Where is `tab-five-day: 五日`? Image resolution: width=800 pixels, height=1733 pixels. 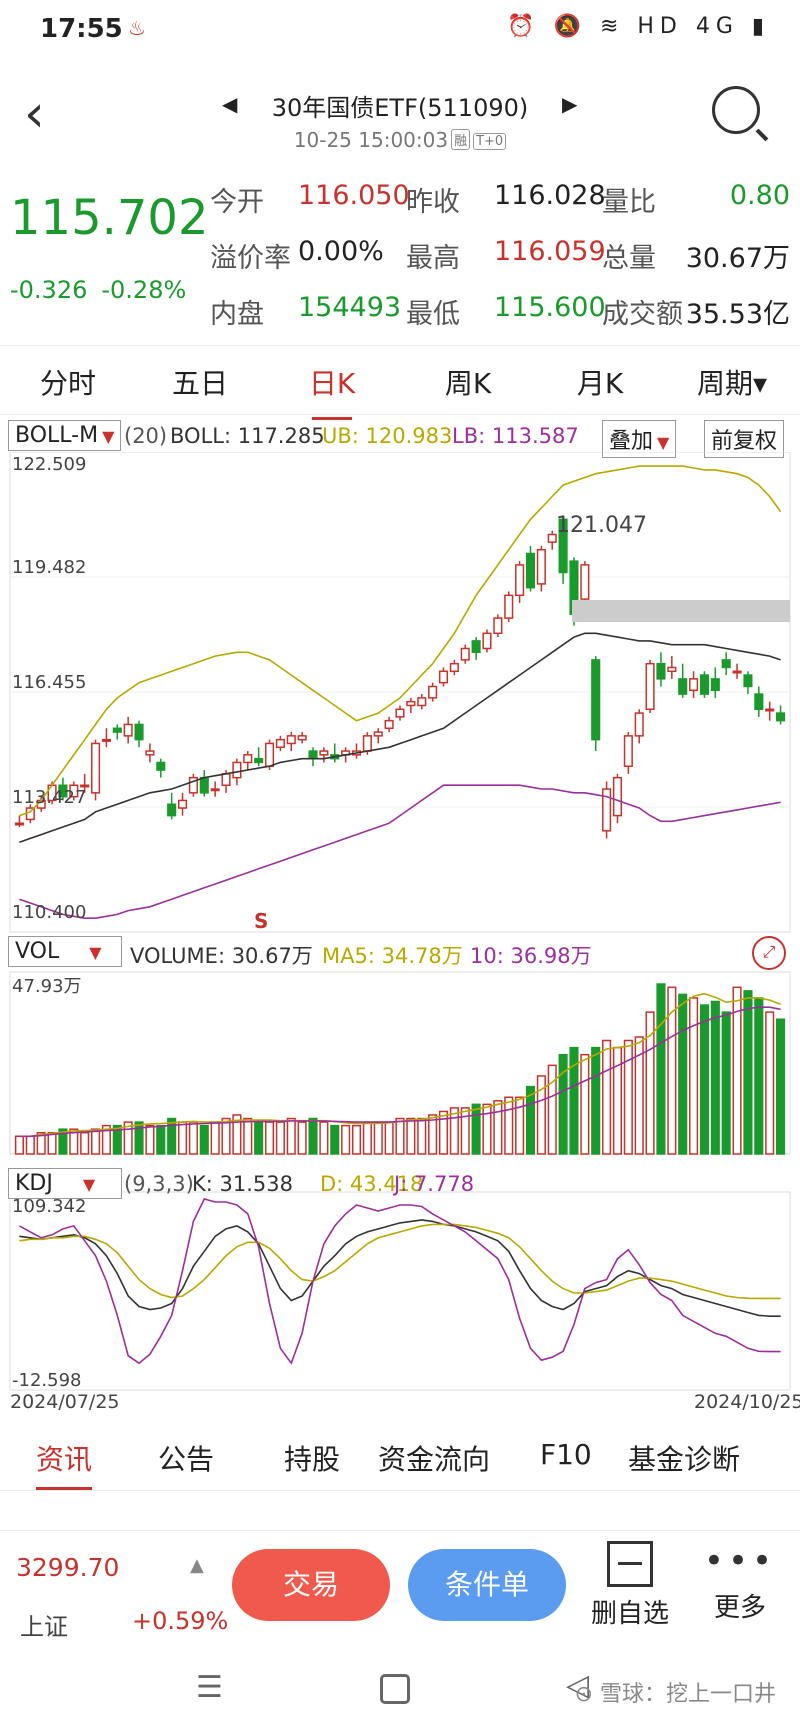 tab-five-day: 五日 is located at coordinates (199, 383).